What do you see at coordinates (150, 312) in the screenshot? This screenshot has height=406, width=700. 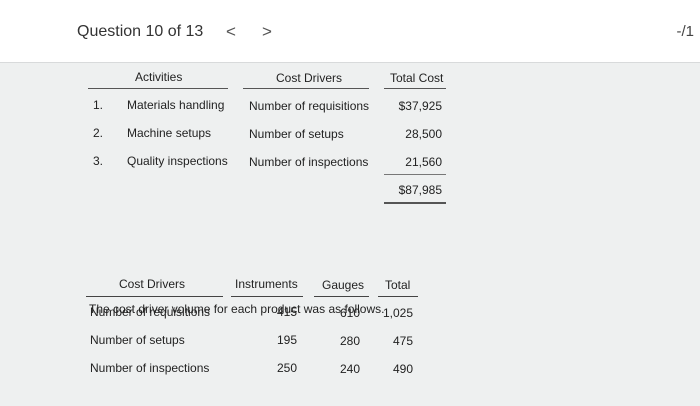 I see `volume-driver: Number of requisitions` at bounding box center [150, 312].